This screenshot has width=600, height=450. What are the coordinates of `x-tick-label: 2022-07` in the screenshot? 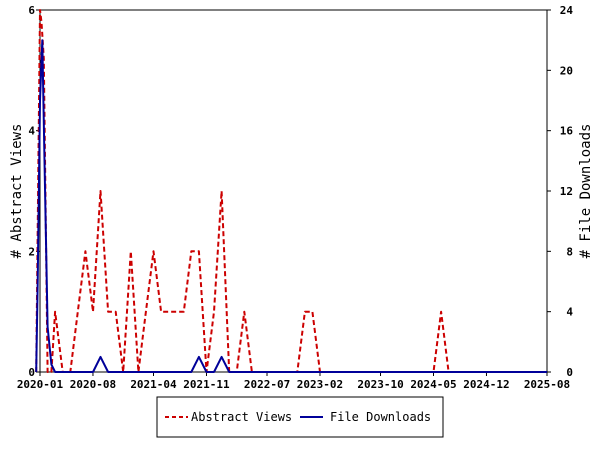 It's located at (267, 384).